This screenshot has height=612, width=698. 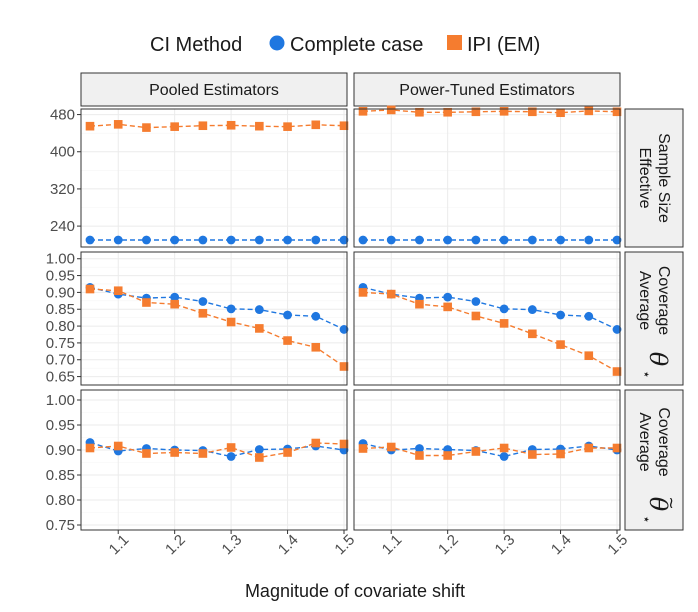 I want to click on x-axis-title: Magnitude of covariate shift, so click(x=355, y=591).